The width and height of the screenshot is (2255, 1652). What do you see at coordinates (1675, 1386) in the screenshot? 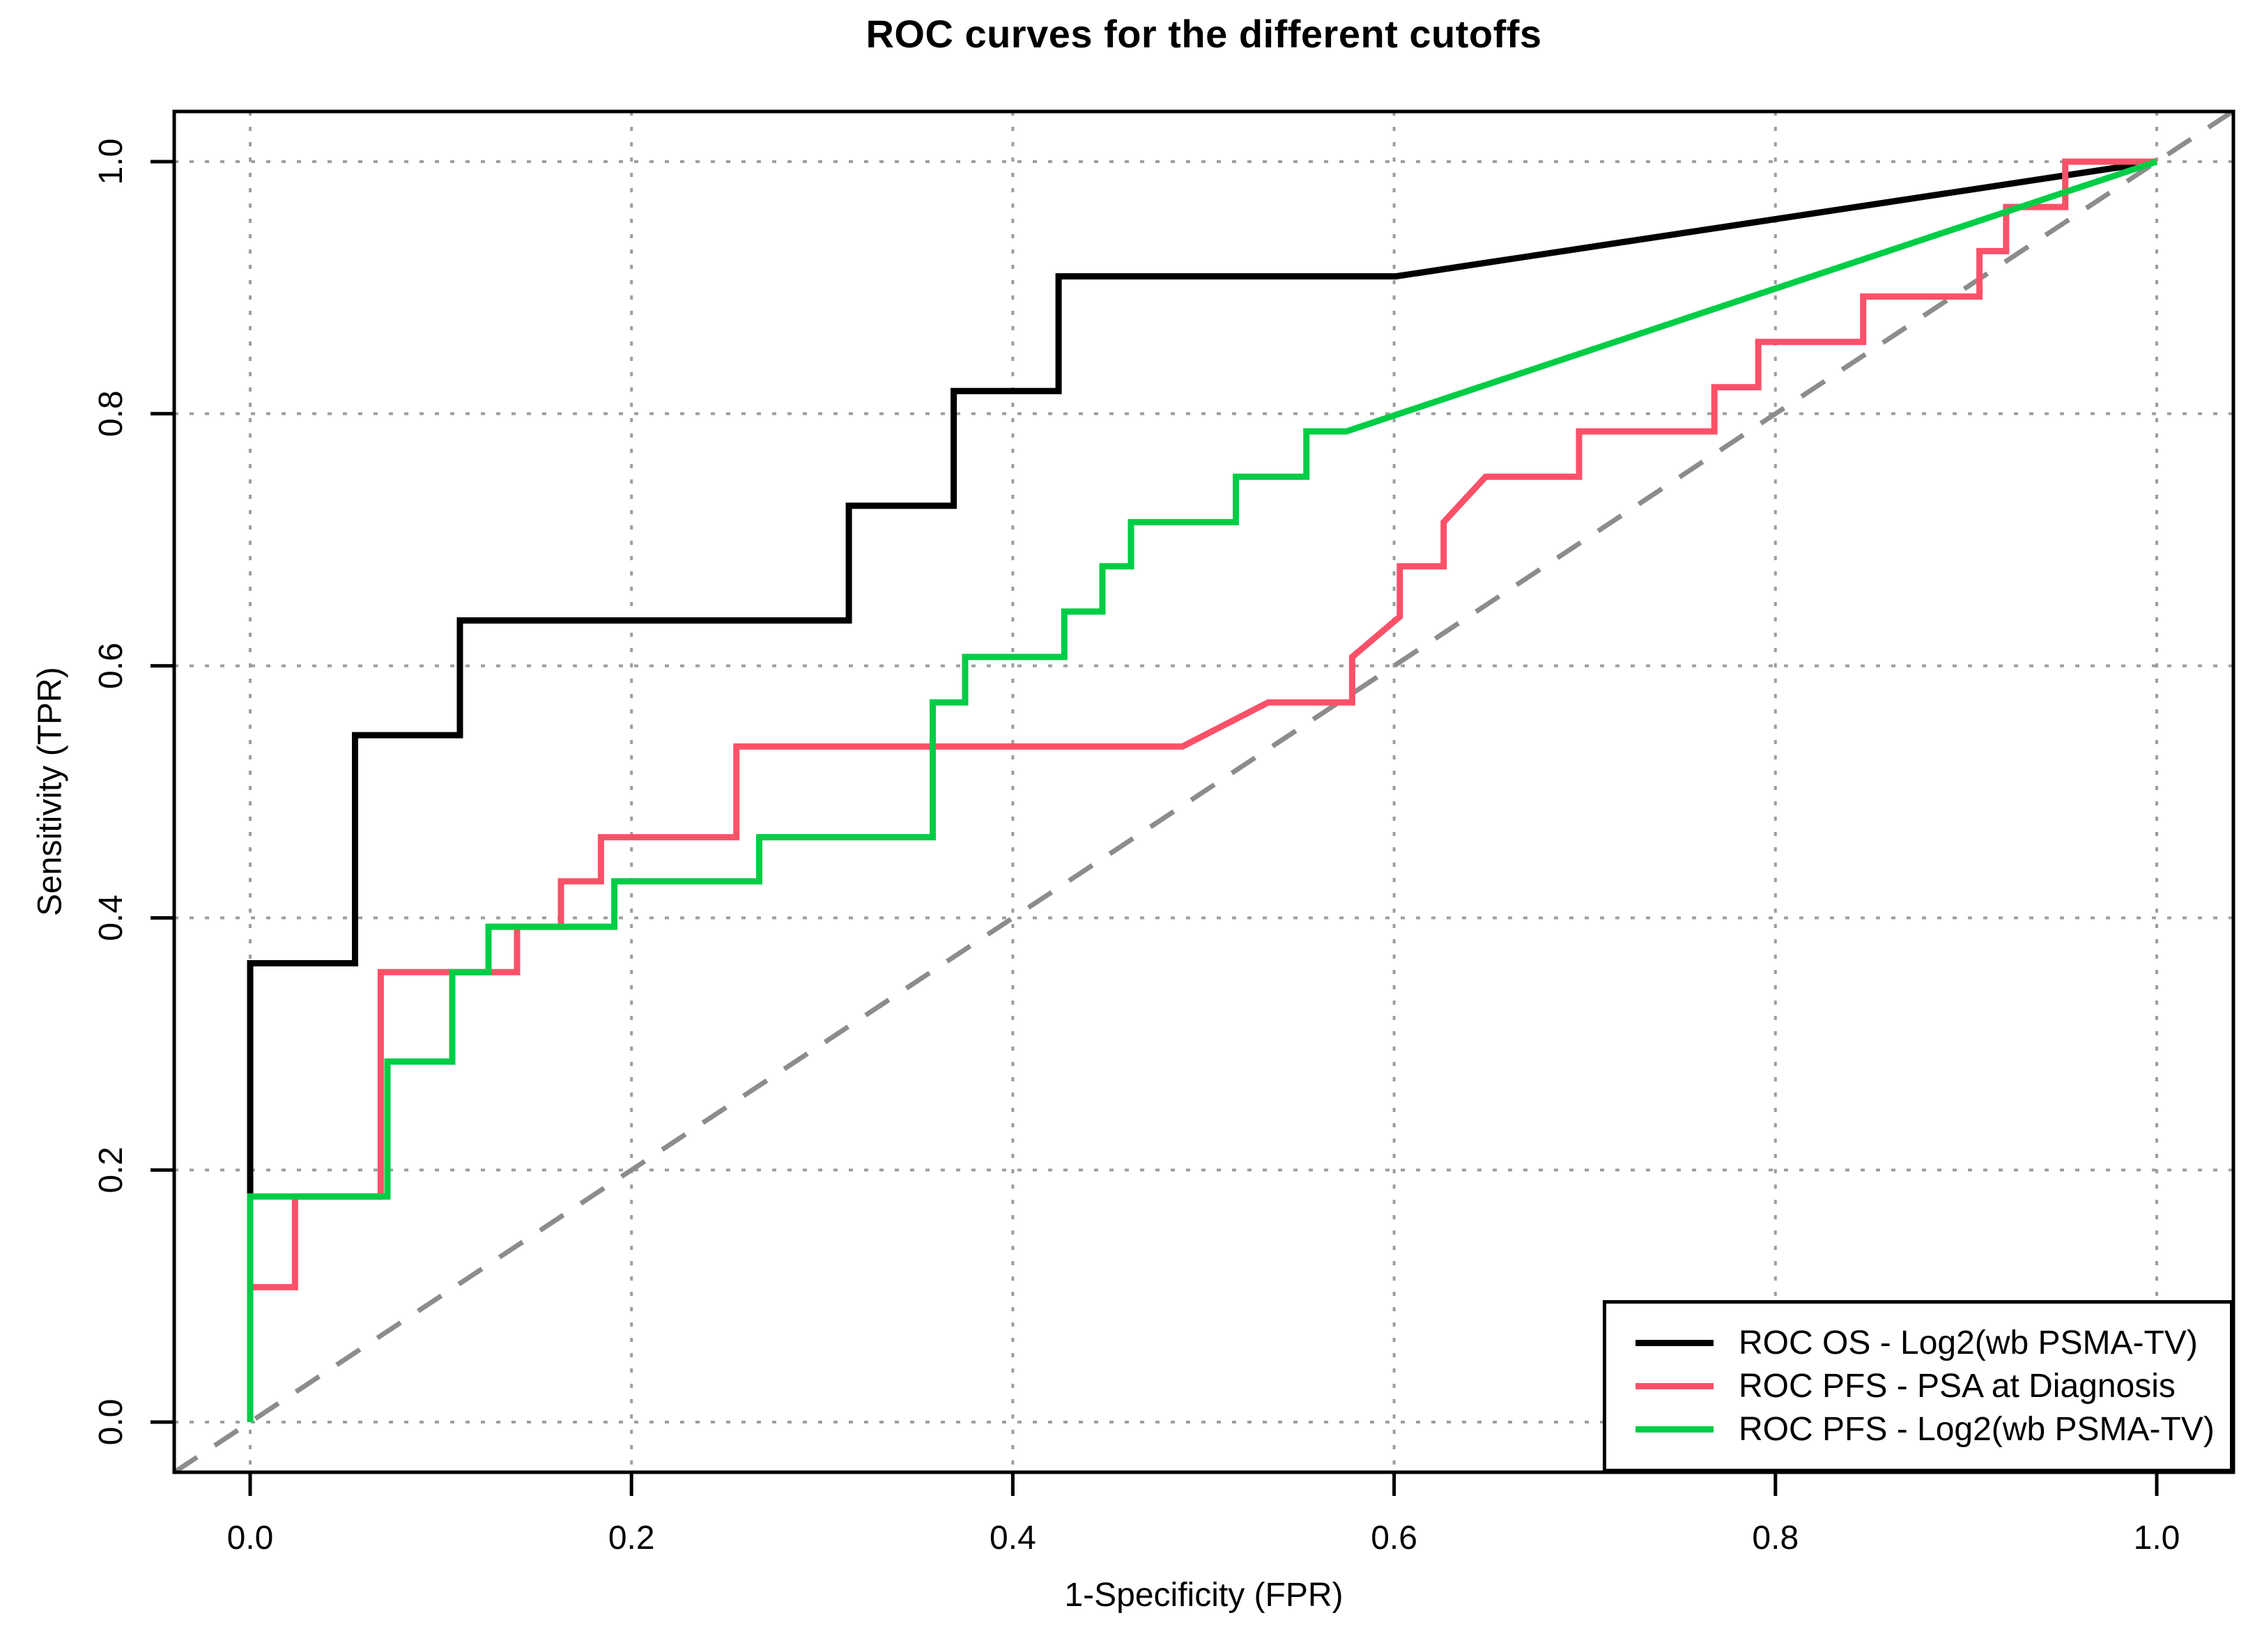
I see `legend-line-swatch-pfs-psa` at bounding box center [1675, 1386].